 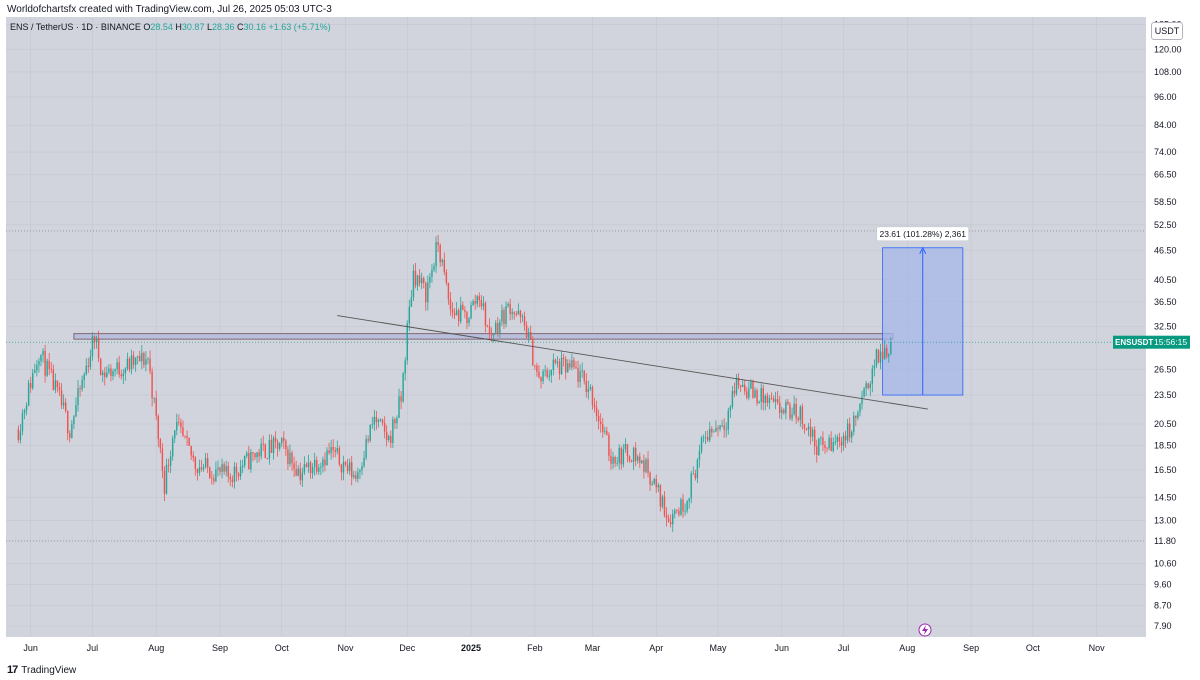 I want to click on price-tick-label: 20.50, so click(x=1165, y=424).